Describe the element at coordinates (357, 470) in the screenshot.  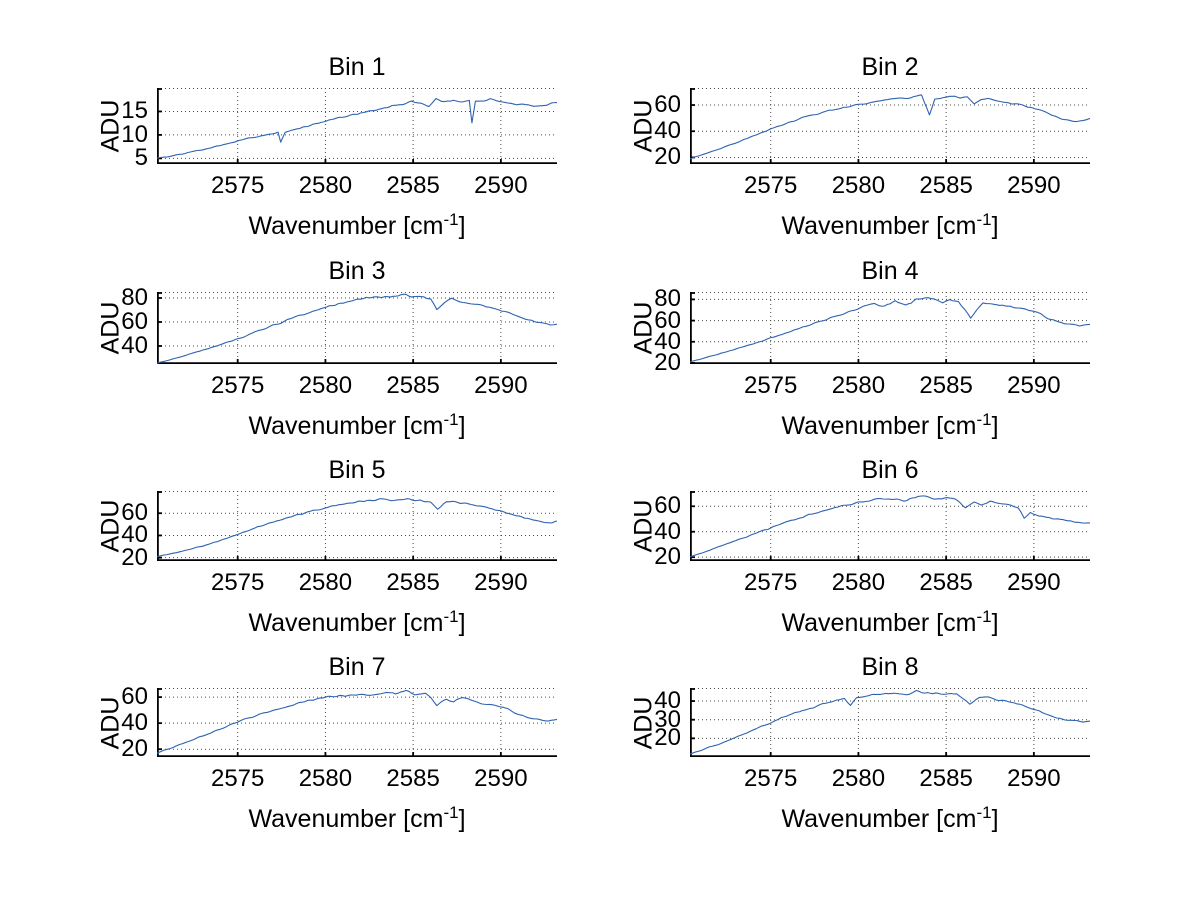
I see `subplot-title: Bin 5` at that location.